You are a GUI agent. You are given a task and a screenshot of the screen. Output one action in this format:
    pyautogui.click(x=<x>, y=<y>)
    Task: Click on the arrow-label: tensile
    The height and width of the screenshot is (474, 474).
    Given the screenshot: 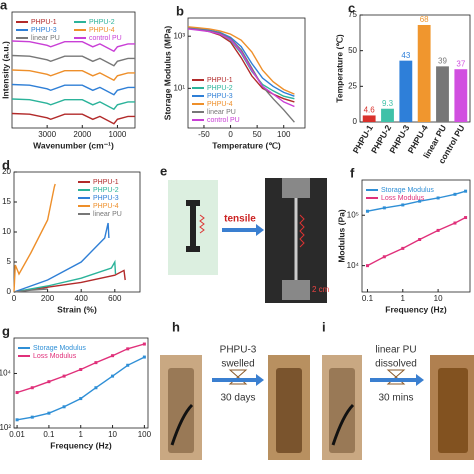 What is the action you would take?
    pyautogui.click(x=240, y=219)
    